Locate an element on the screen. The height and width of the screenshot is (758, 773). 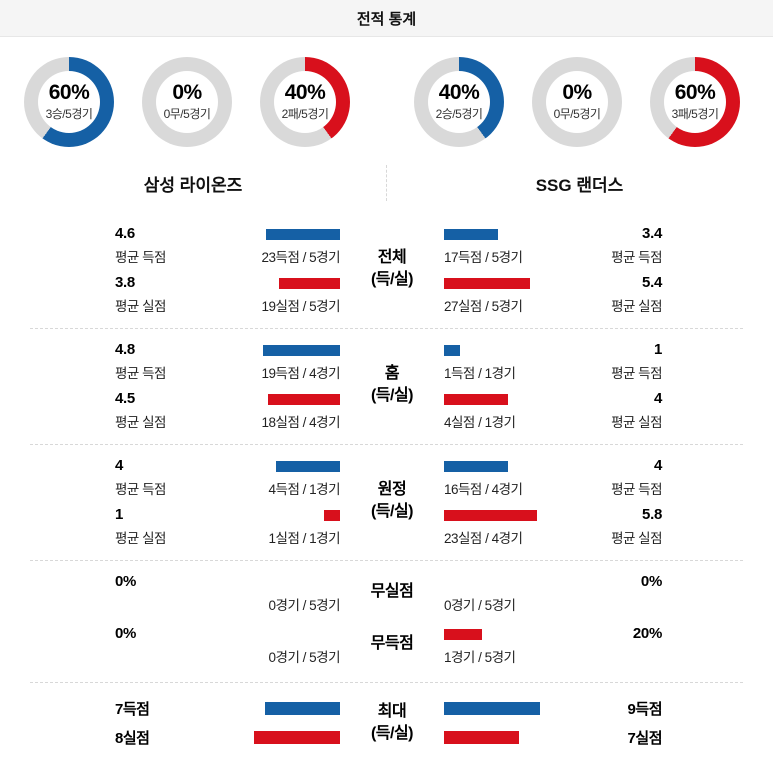
stat-row-scored: 17득점 / 5경기 3.4 평균 득점 is located at coordinates (593, 246).